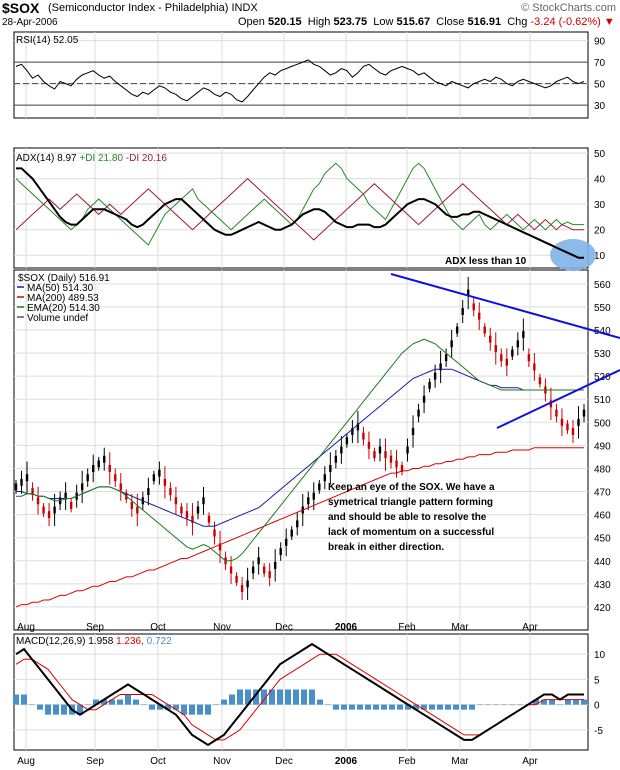 The image size is (620, 770). I want to click on lower-trendline, so click(558, 399).